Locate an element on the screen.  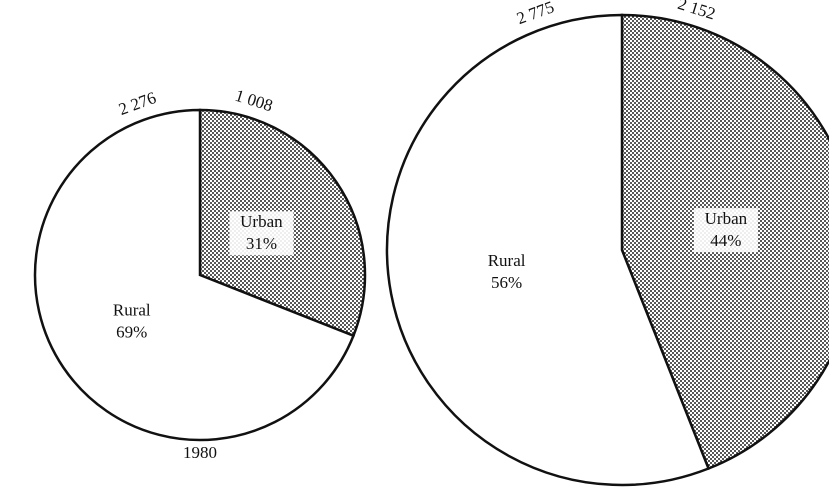
pie-title: 1980 is located at coordinates (200, 452).